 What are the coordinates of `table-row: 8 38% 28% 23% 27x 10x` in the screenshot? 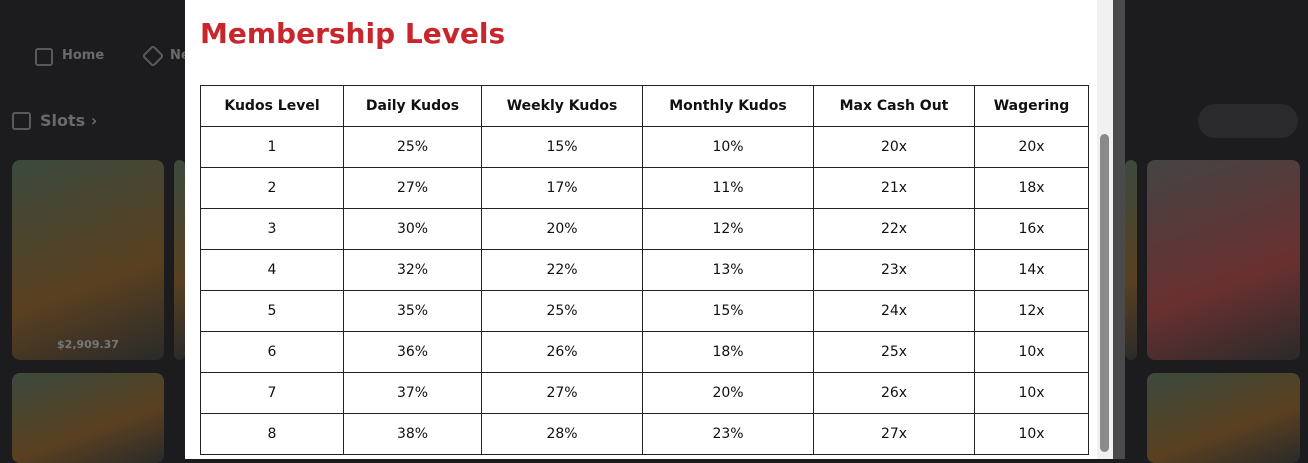 It's located at (644, 434).